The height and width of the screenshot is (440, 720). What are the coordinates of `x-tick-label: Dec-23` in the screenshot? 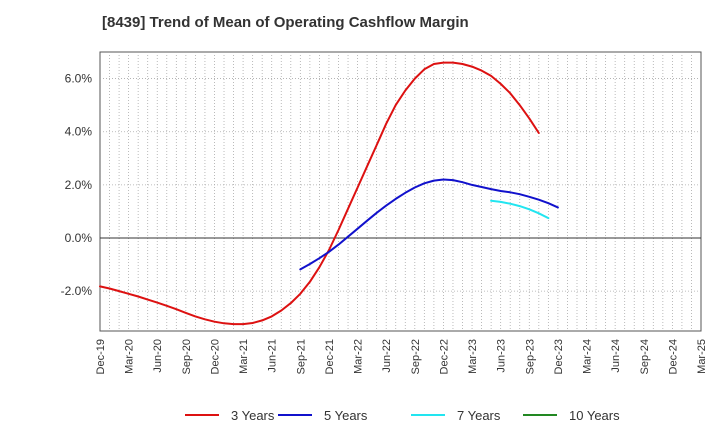 It's located at (559, 356).